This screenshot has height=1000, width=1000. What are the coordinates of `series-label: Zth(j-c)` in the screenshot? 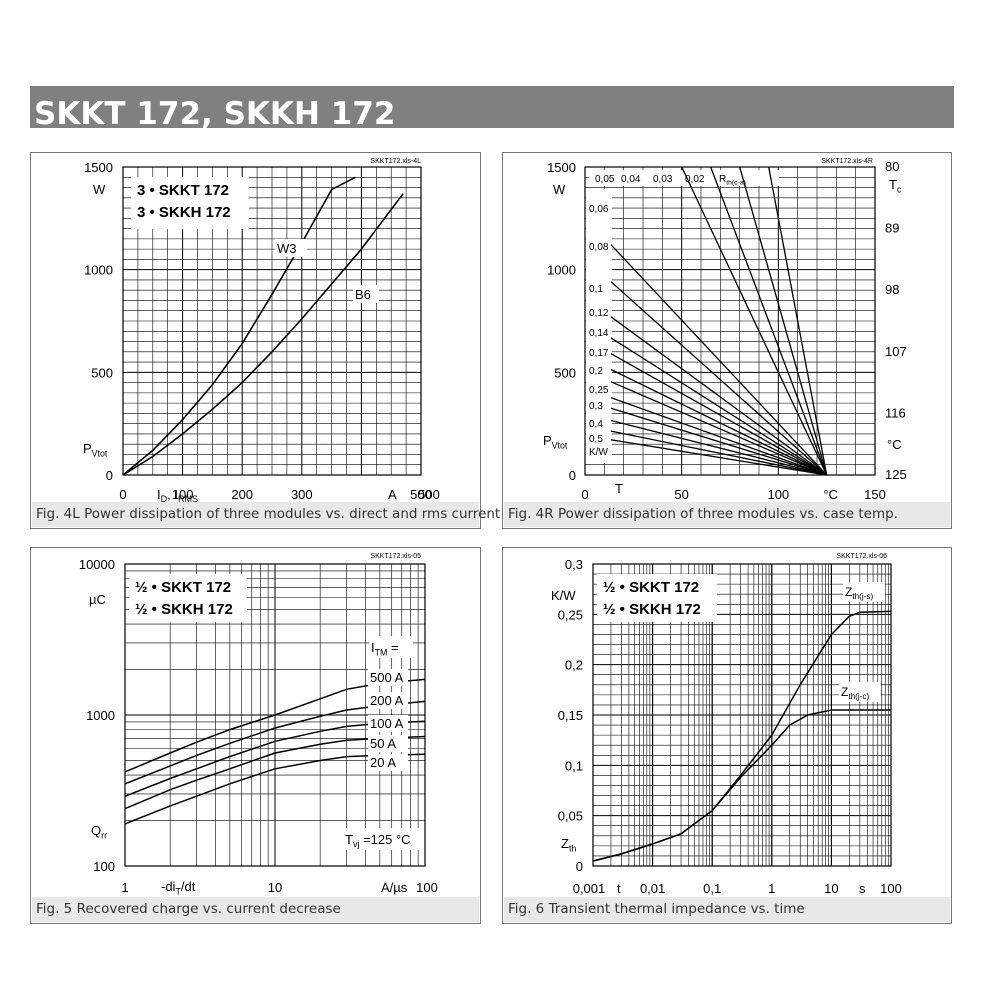 It's located at (855, 693).